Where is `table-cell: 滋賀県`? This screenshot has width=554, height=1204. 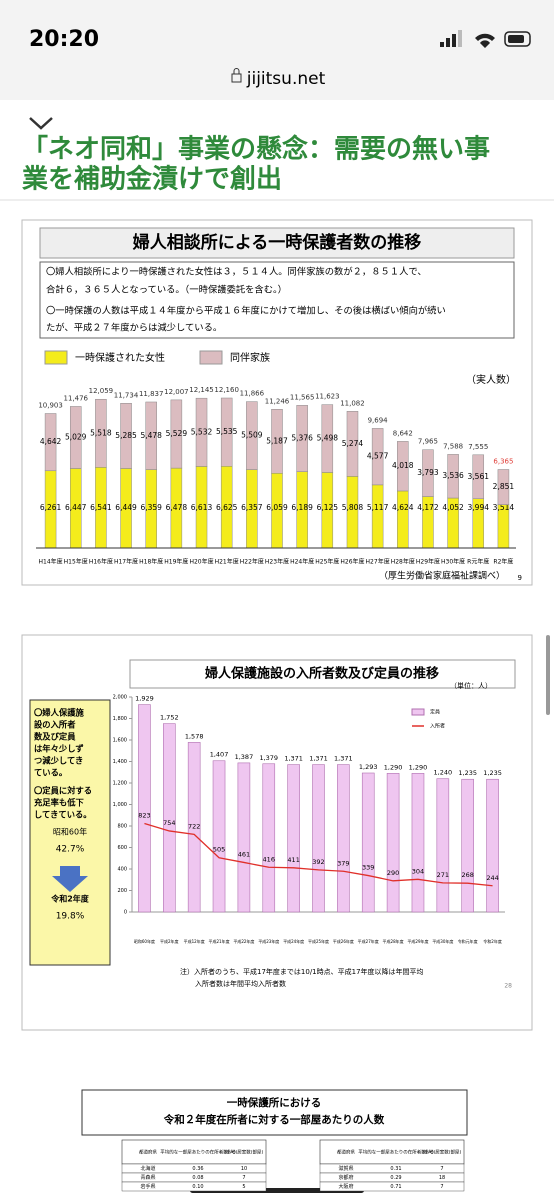 table-cell: 滋賀県 is located at coordinates (345, 1168).